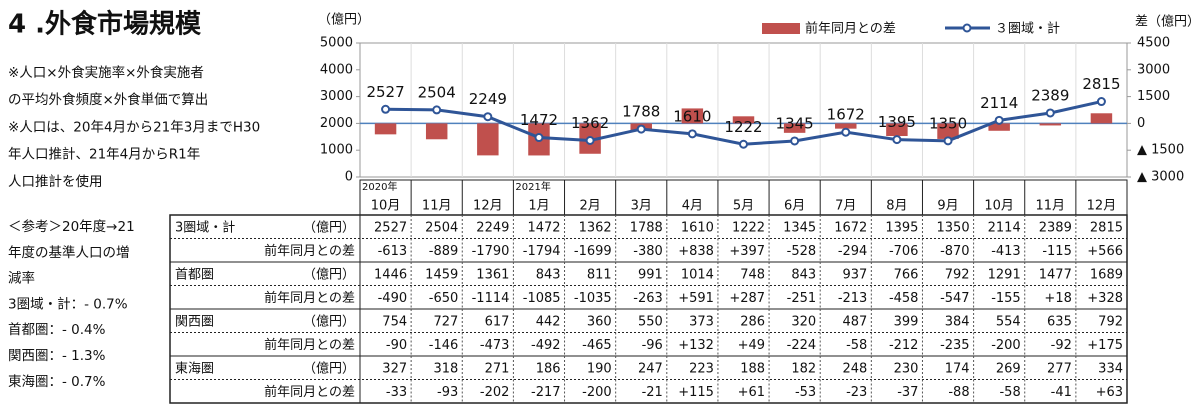 This screenshot has width=1200, height=410. Describe the element at coordinates (747, 298) in the screenshot. I see `table-cell: +287` at that location.